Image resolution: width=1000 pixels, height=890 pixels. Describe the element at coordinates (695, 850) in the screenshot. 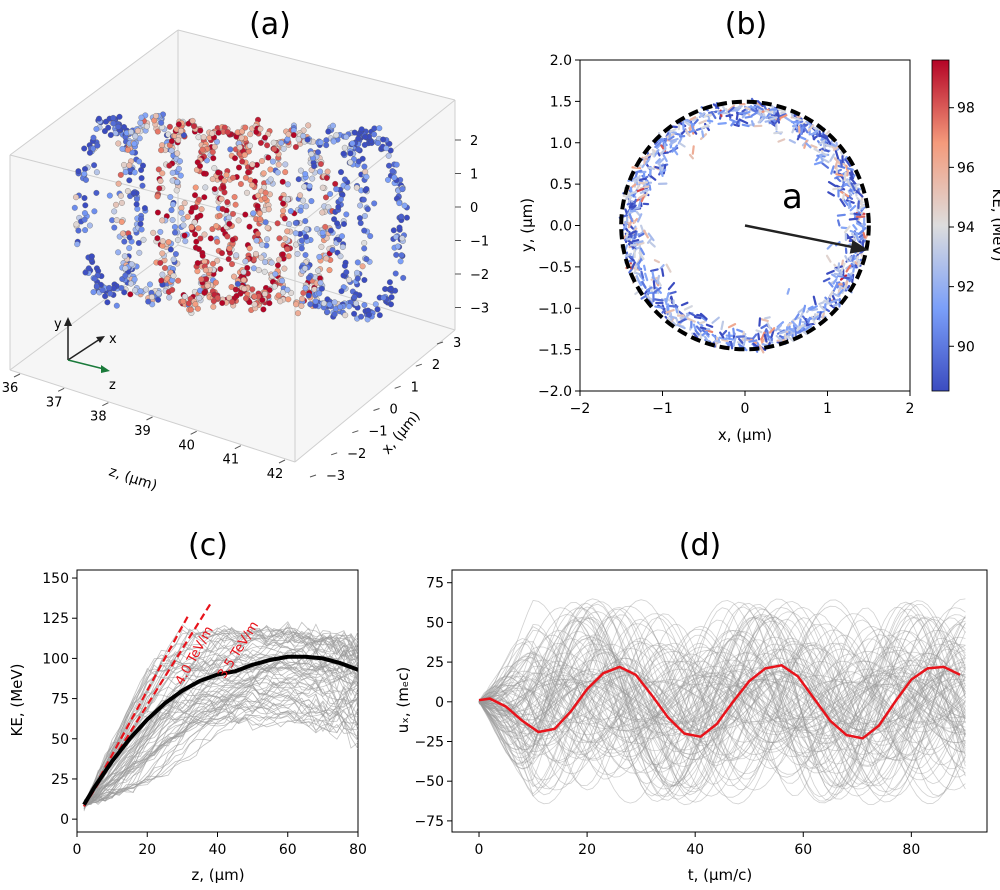

I see `d-x-tick-label: 40` at that location.